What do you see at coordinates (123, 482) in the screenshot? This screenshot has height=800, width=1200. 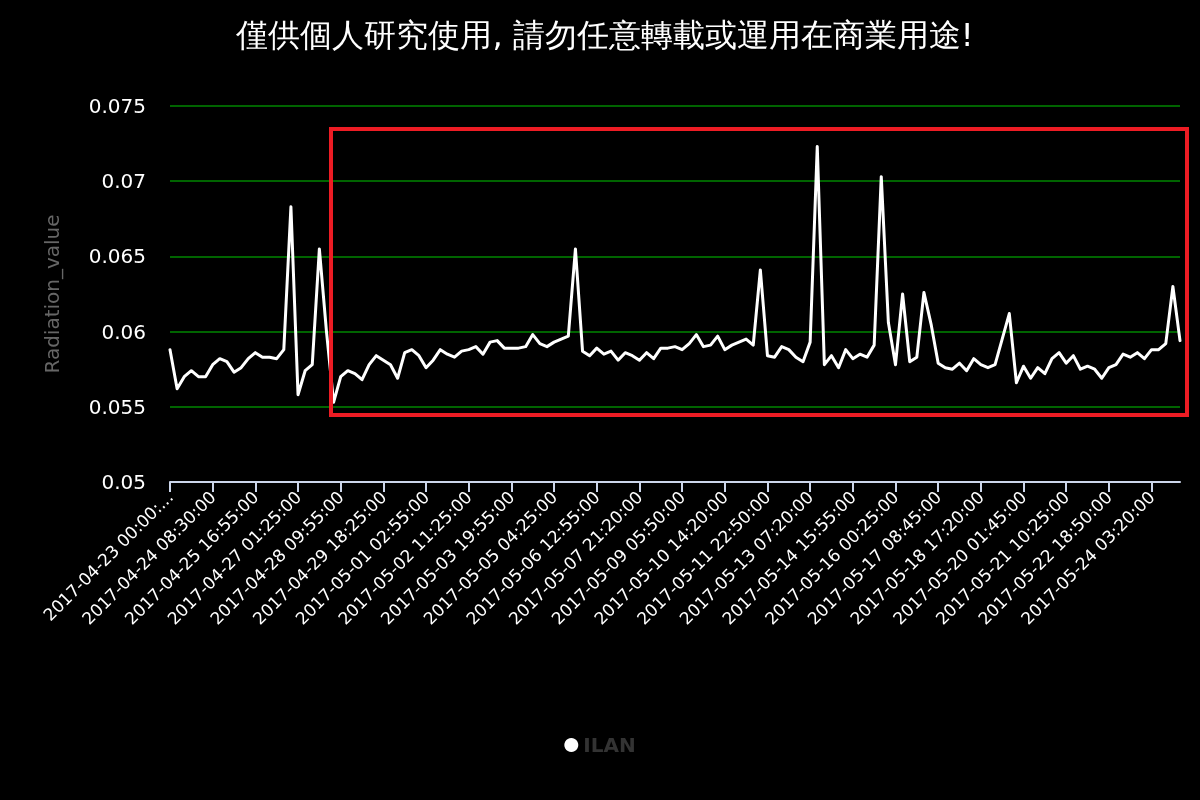 I see `y-tick-label: 0.05` at bounding box center [123, 482].